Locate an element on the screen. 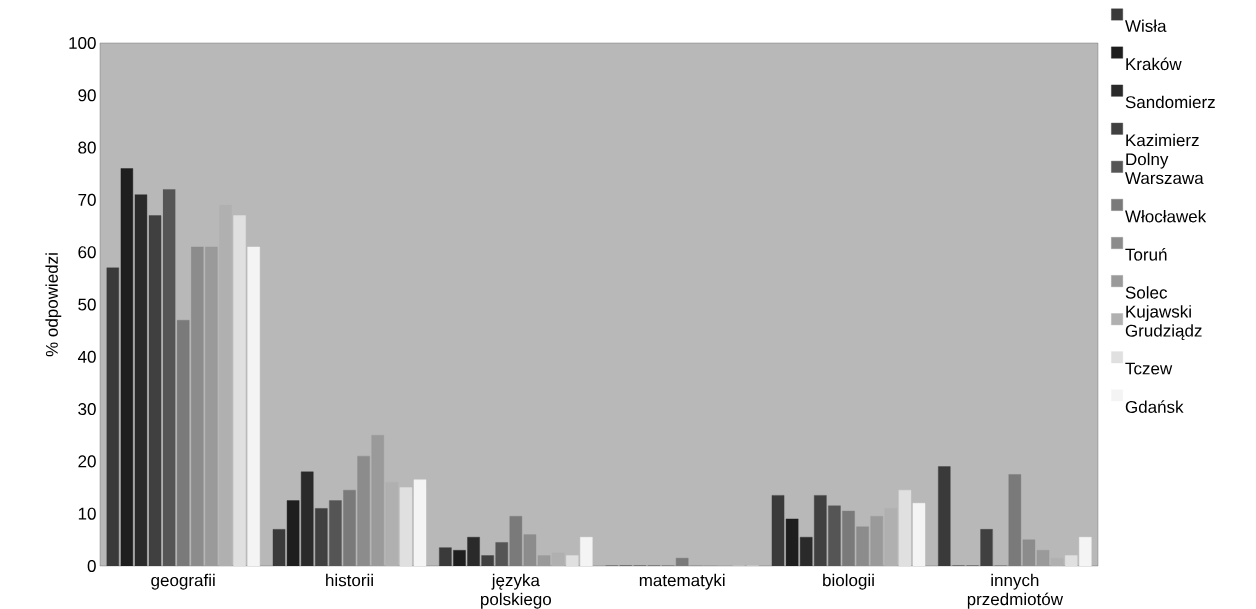  legend-label: Warszawa is located at coordinates (1164, 178).